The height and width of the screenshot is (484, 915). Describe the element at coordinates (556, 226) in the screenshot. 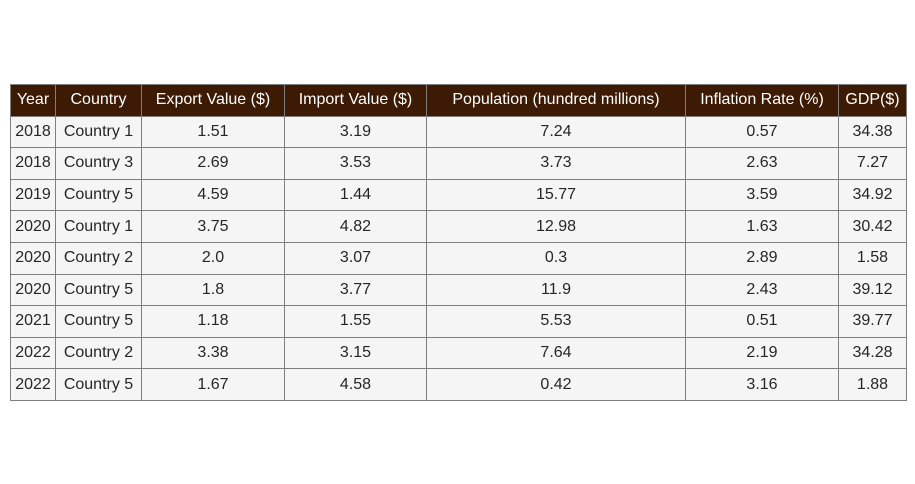

I see `cell-population: 12.98` at that location.